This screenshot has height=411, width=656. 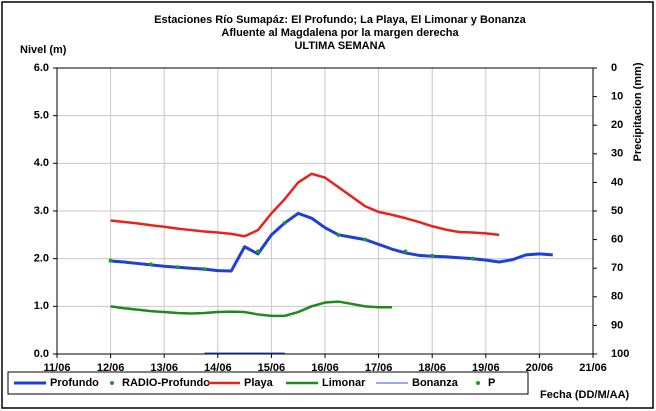 I want to click on y-axis-label: Nivel (m), so click(x=43, y=50).